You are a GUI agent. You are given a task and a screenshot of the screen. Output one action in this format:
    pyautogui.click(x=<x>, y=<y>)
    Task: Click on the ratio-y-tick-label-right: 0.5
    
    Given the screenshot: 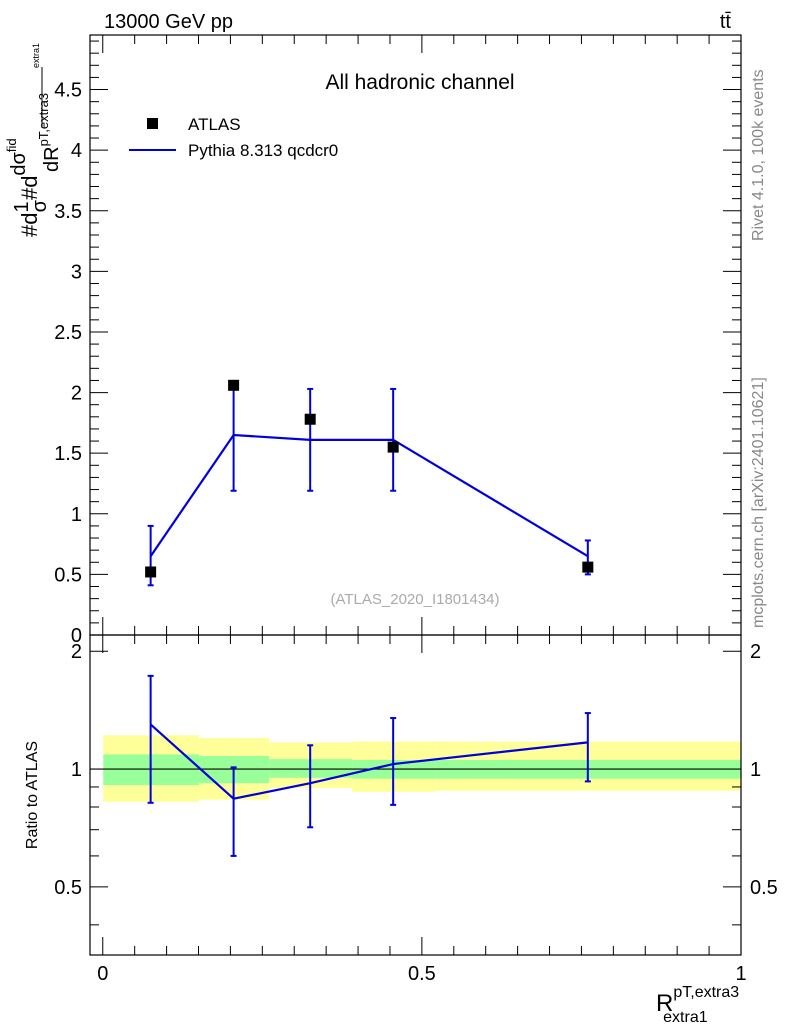 What is the action you would take?
    pyautogui.click(x=764, y=888)
    